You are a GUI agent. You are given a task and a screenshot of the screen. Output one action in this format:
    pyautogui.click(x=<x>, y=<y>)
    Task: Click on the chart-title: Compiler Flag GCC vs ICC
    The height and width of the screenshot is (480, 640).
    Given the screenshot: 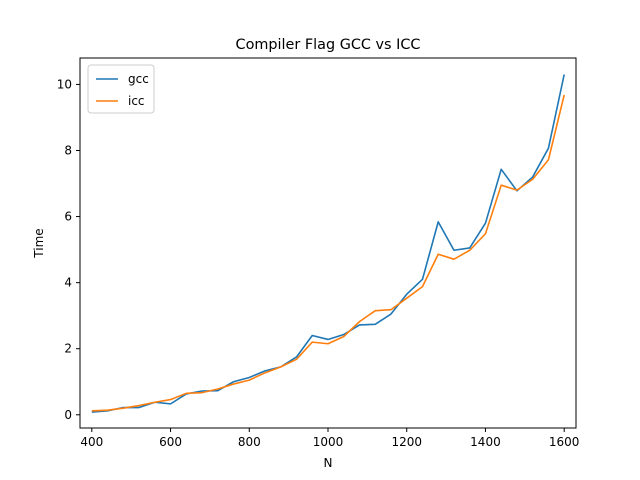 What is the action you would take?
    pyautogui.click(x=328, y=45)
    